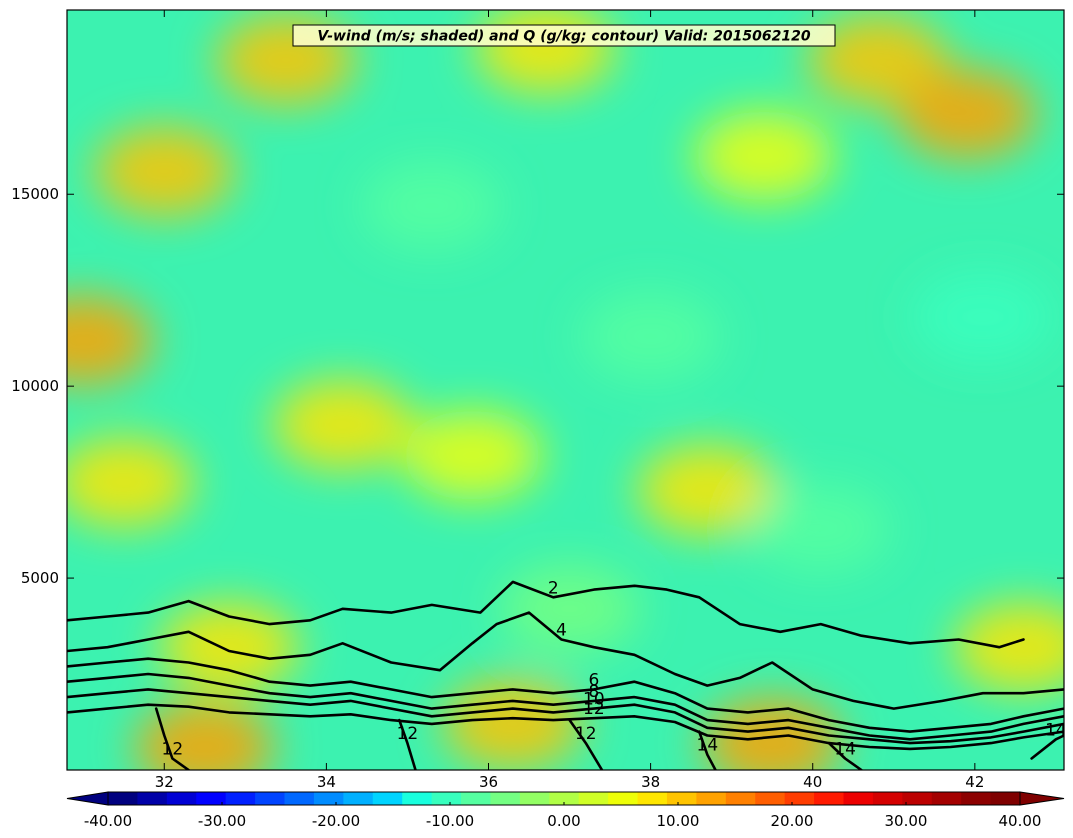 The image size is (1073, 838). What do you see at coordinates (87, 798) in the screenshot?
I see `colorbar-extend-min` at bounding box center [87, 798].